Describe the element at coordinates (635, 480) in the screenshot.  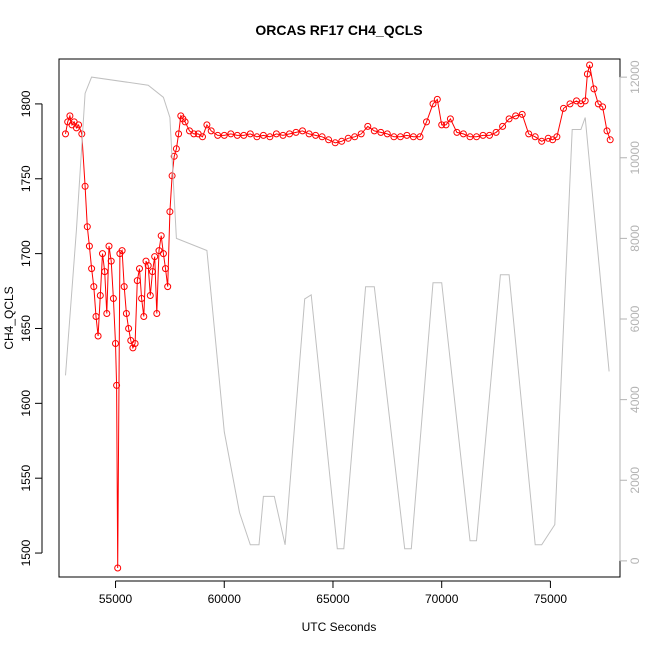
I see `y2-tick-label-2000: 2000` at that location.